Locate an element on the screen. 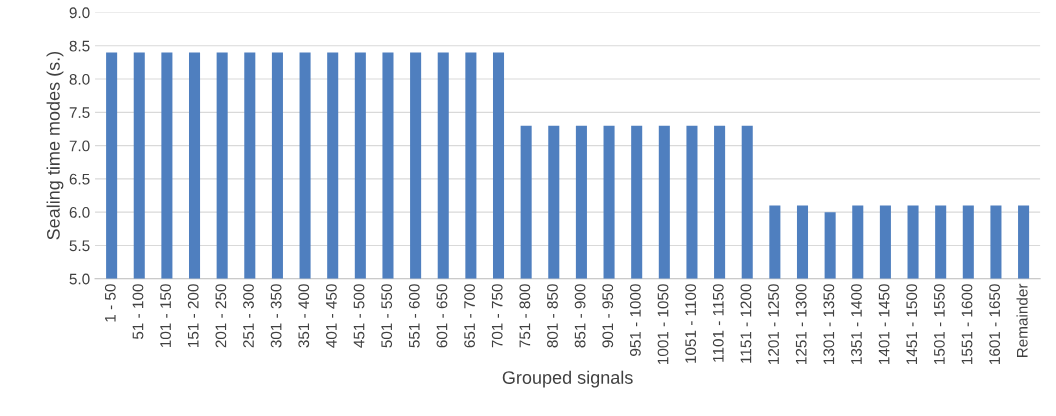 Image resolution: width=1056 pixels, height=416 pixels. x-tick-label: 701 - 750 is located at coordinates (497, 316).